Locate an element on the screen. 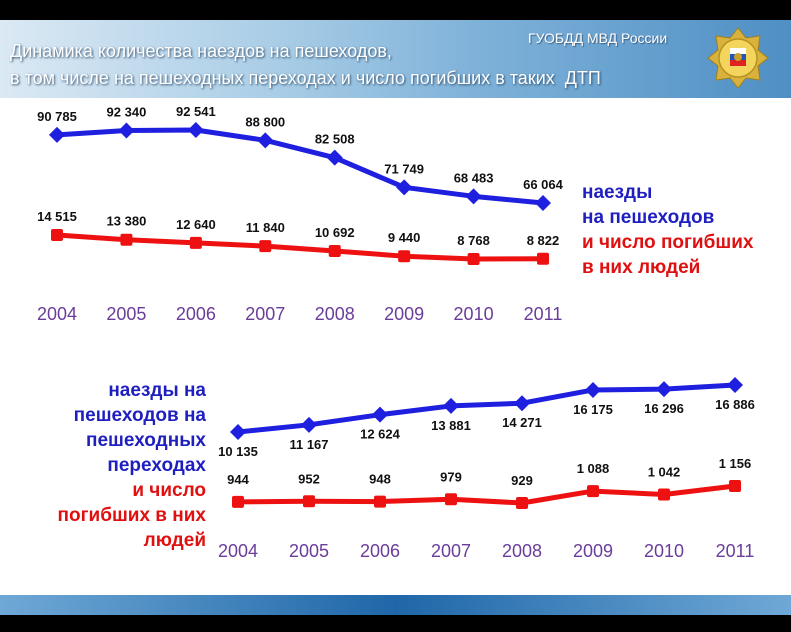  emblem-icon is located at coordinates (738, 58).